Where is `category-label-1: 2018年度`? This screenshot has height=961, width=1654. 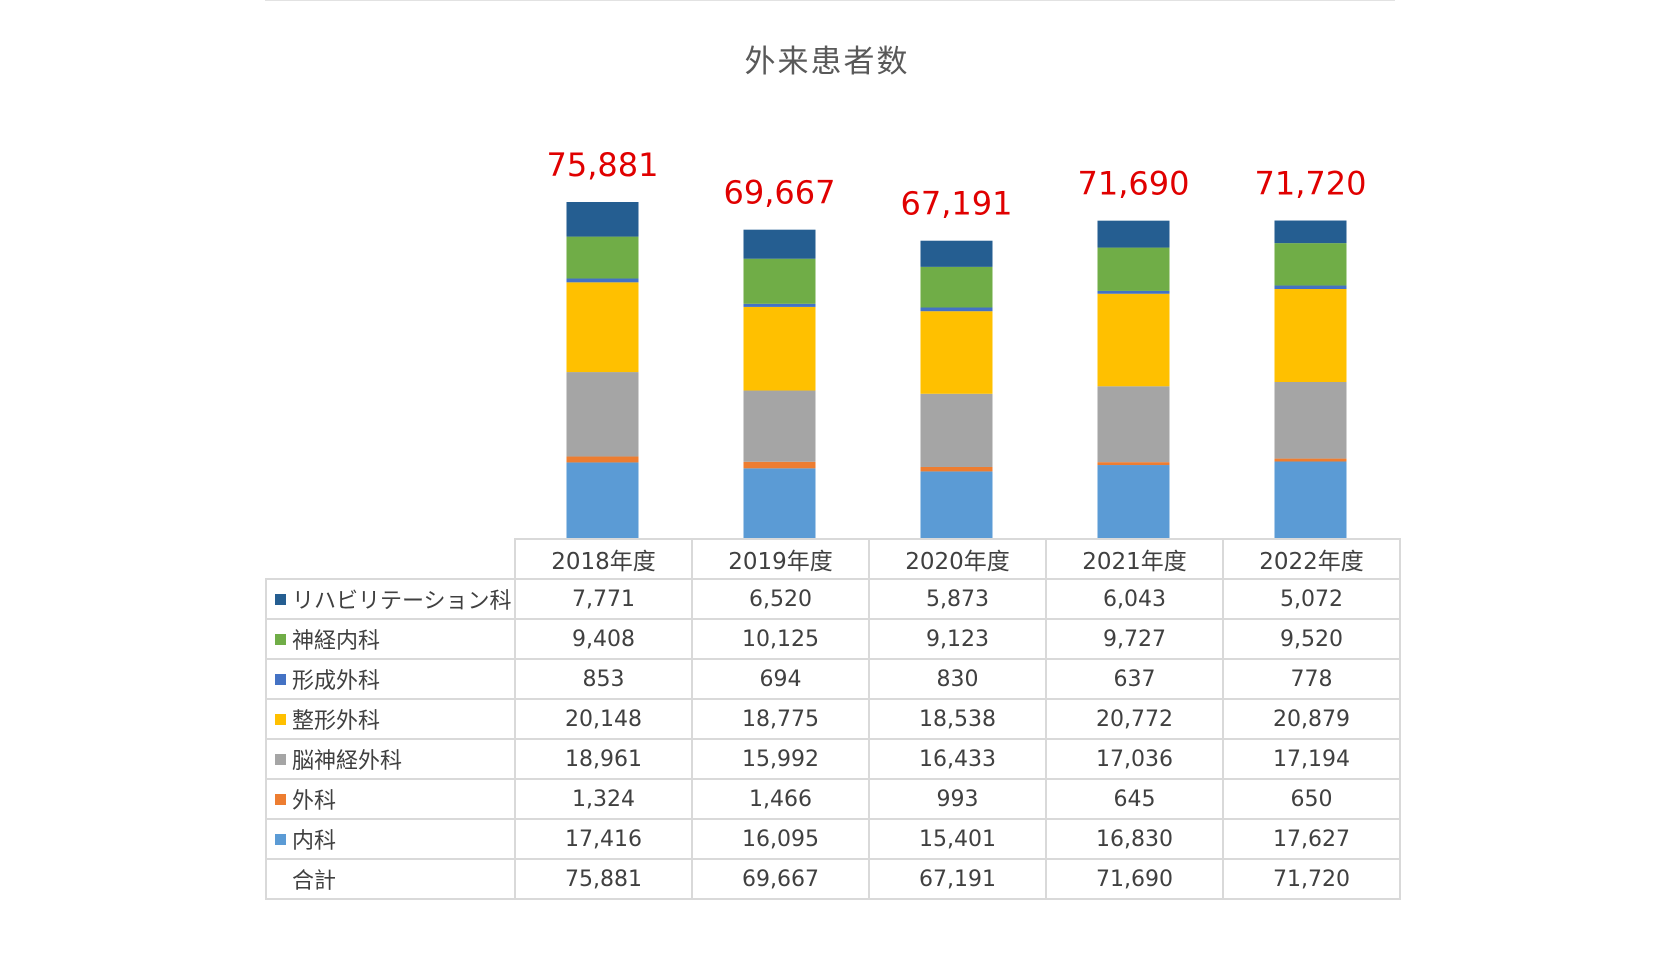 category-label-1: 2018年度 is located at coordinates (603, 559).